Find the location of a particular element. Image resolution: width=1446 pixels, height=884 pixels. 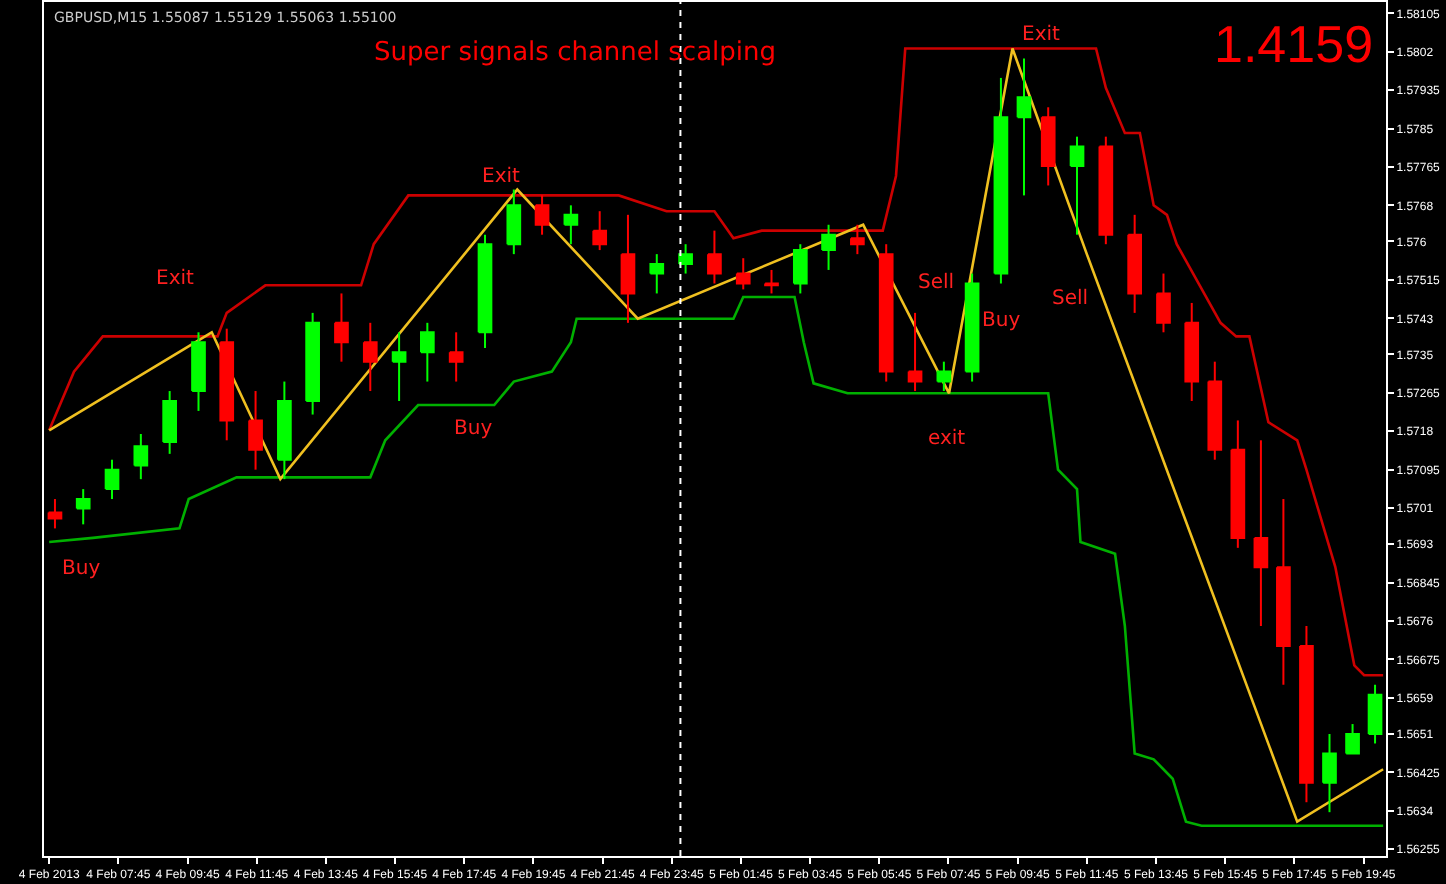

text: Super signals channel scalping is located at coordinates (575, 53).